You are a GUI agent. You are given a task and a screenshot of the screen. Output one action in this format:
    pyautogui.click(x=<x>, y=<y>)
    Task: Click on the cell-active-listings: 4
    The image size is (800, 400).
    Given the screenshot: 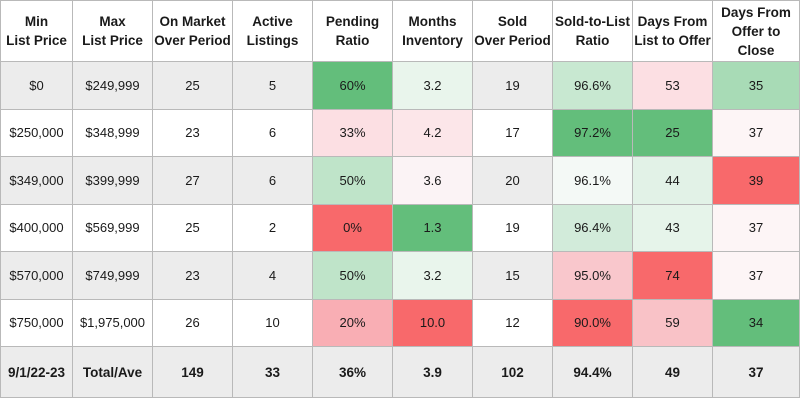 What is the action you would take?
    pyautogui.click(x=272, y=275)
    